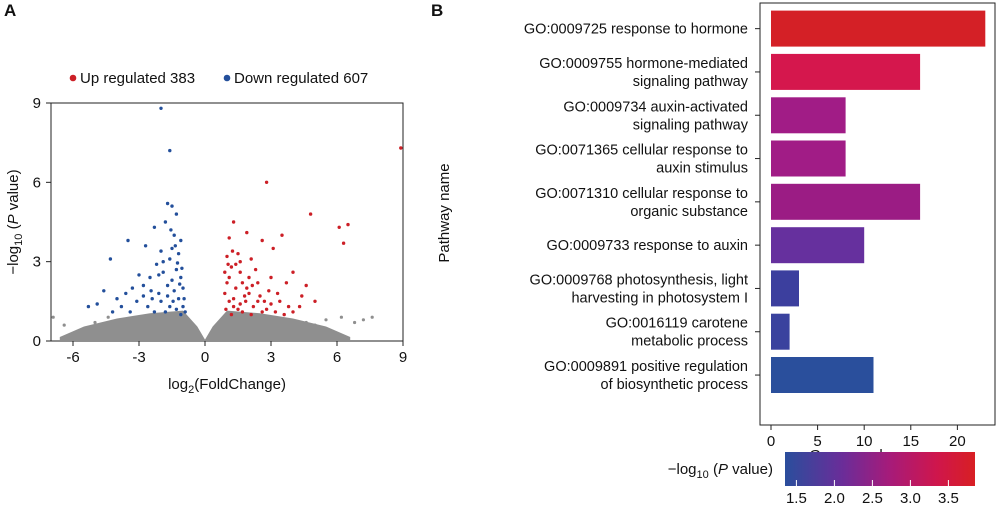  I want to click on bar-y-title: Pathway name, so click(444, 212).